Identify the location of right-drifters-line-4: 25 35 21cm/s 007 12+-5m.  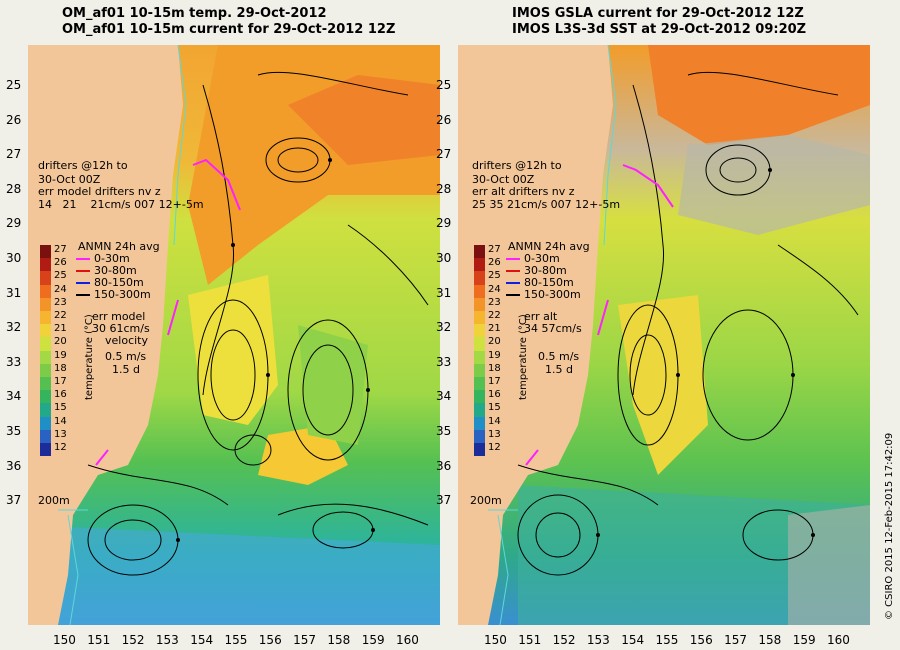
(546, 204).